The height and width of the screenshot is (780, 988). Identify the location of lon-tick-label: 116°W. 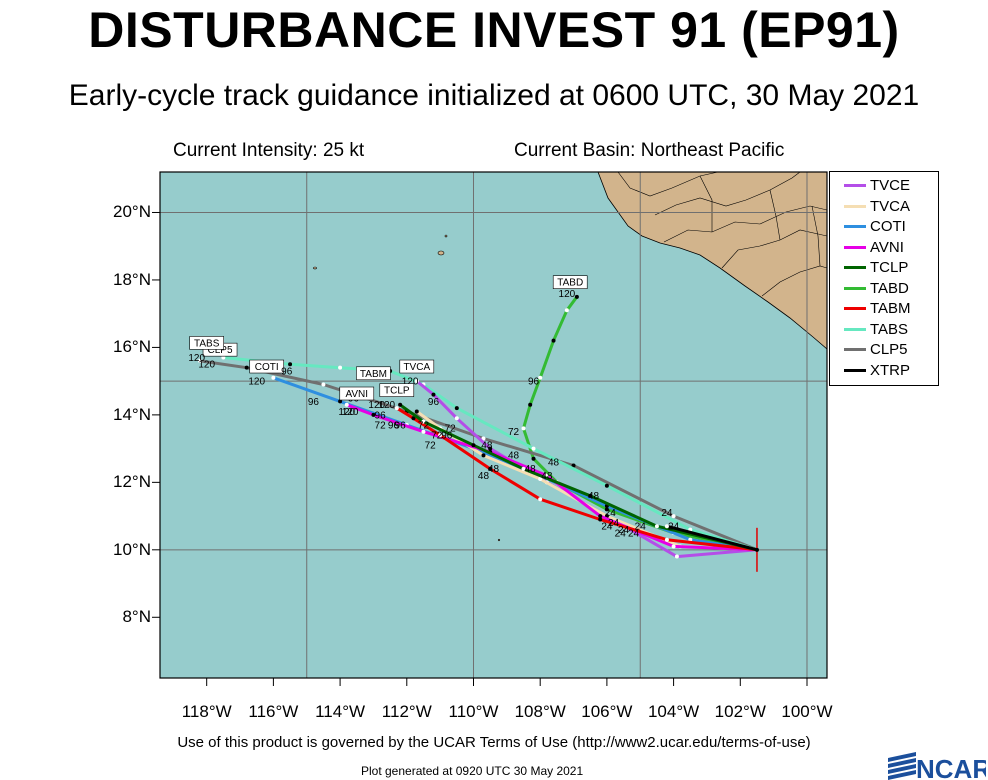
(273, 711).